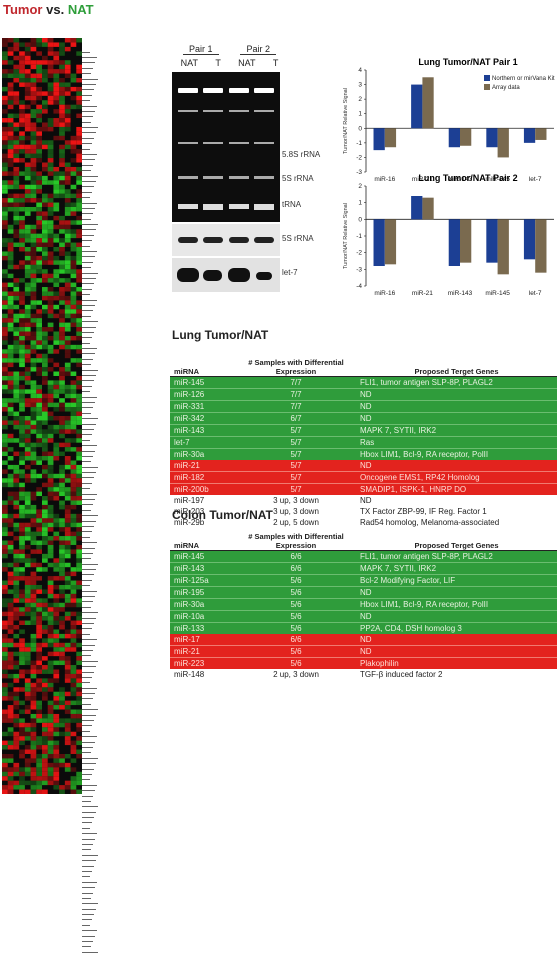  What do you see at coordinates (487, 78) in the screenshot?
I see `legend-swatch` at bounding box center [487, 78].